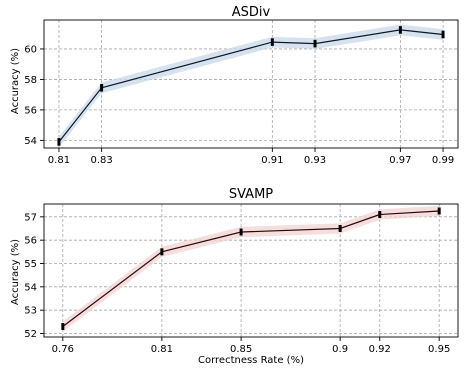 This screenshot has width=464, height=369. What do you see at coordinates (15, 81) in the screenshot?
I see `asdiv-y-axis-label: Accuracy (%)` at bounding box center [15, 81].